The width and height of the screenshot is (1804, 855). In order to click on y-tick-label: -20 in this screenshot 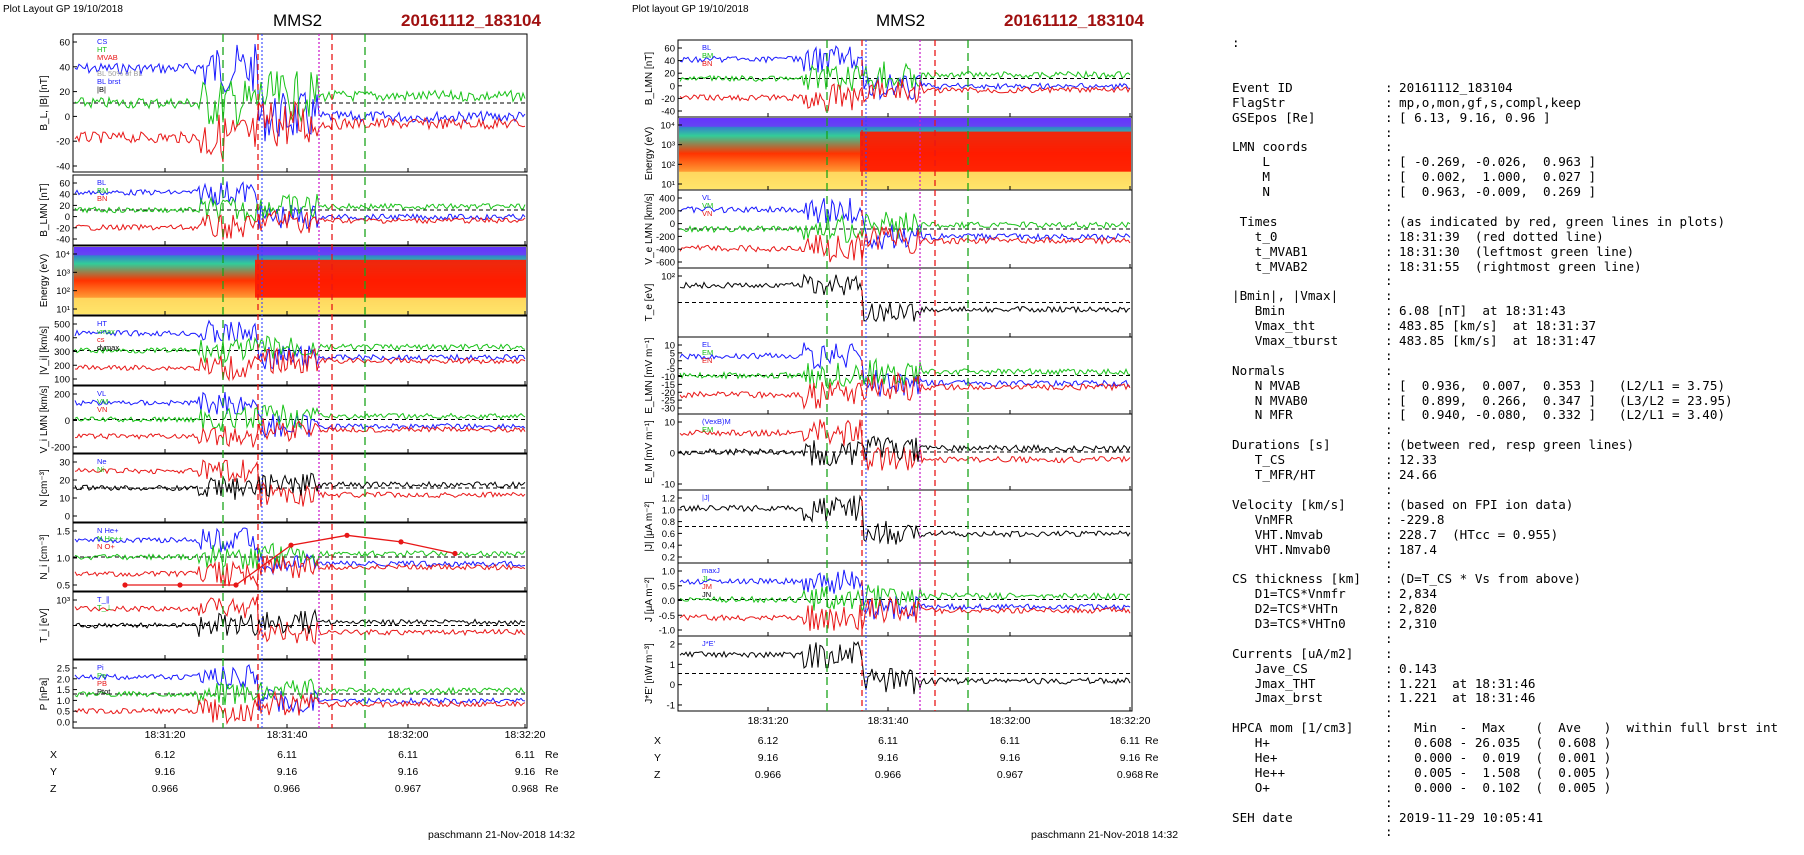, I will do `click(63, 228)`.